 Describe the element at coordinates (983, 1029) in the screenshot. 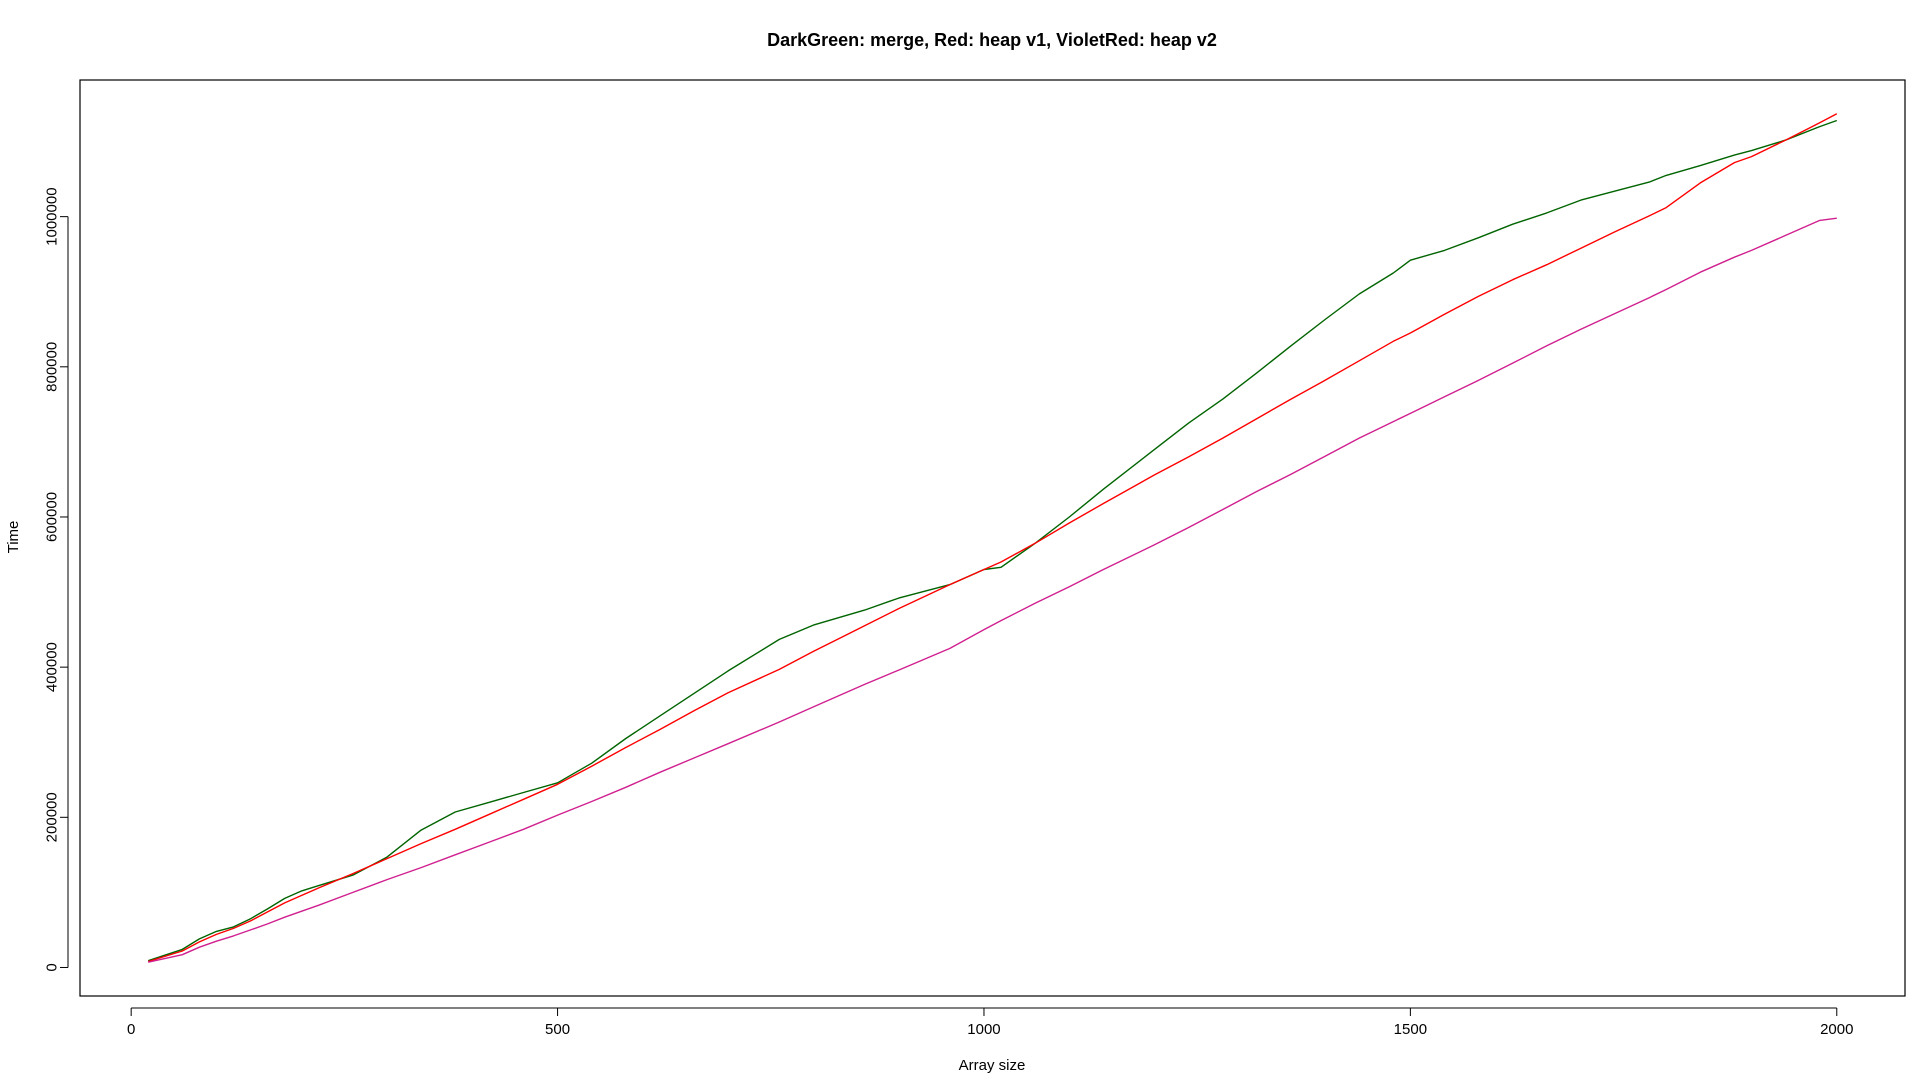

I see `x-tick-label: 1000` at that location.